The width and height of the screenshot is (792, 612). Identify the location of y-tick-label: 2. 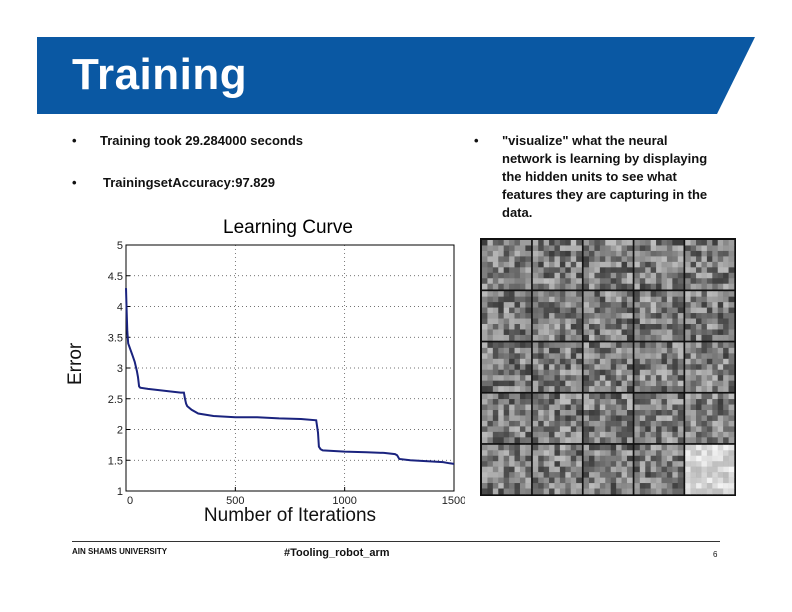
(120, 431).